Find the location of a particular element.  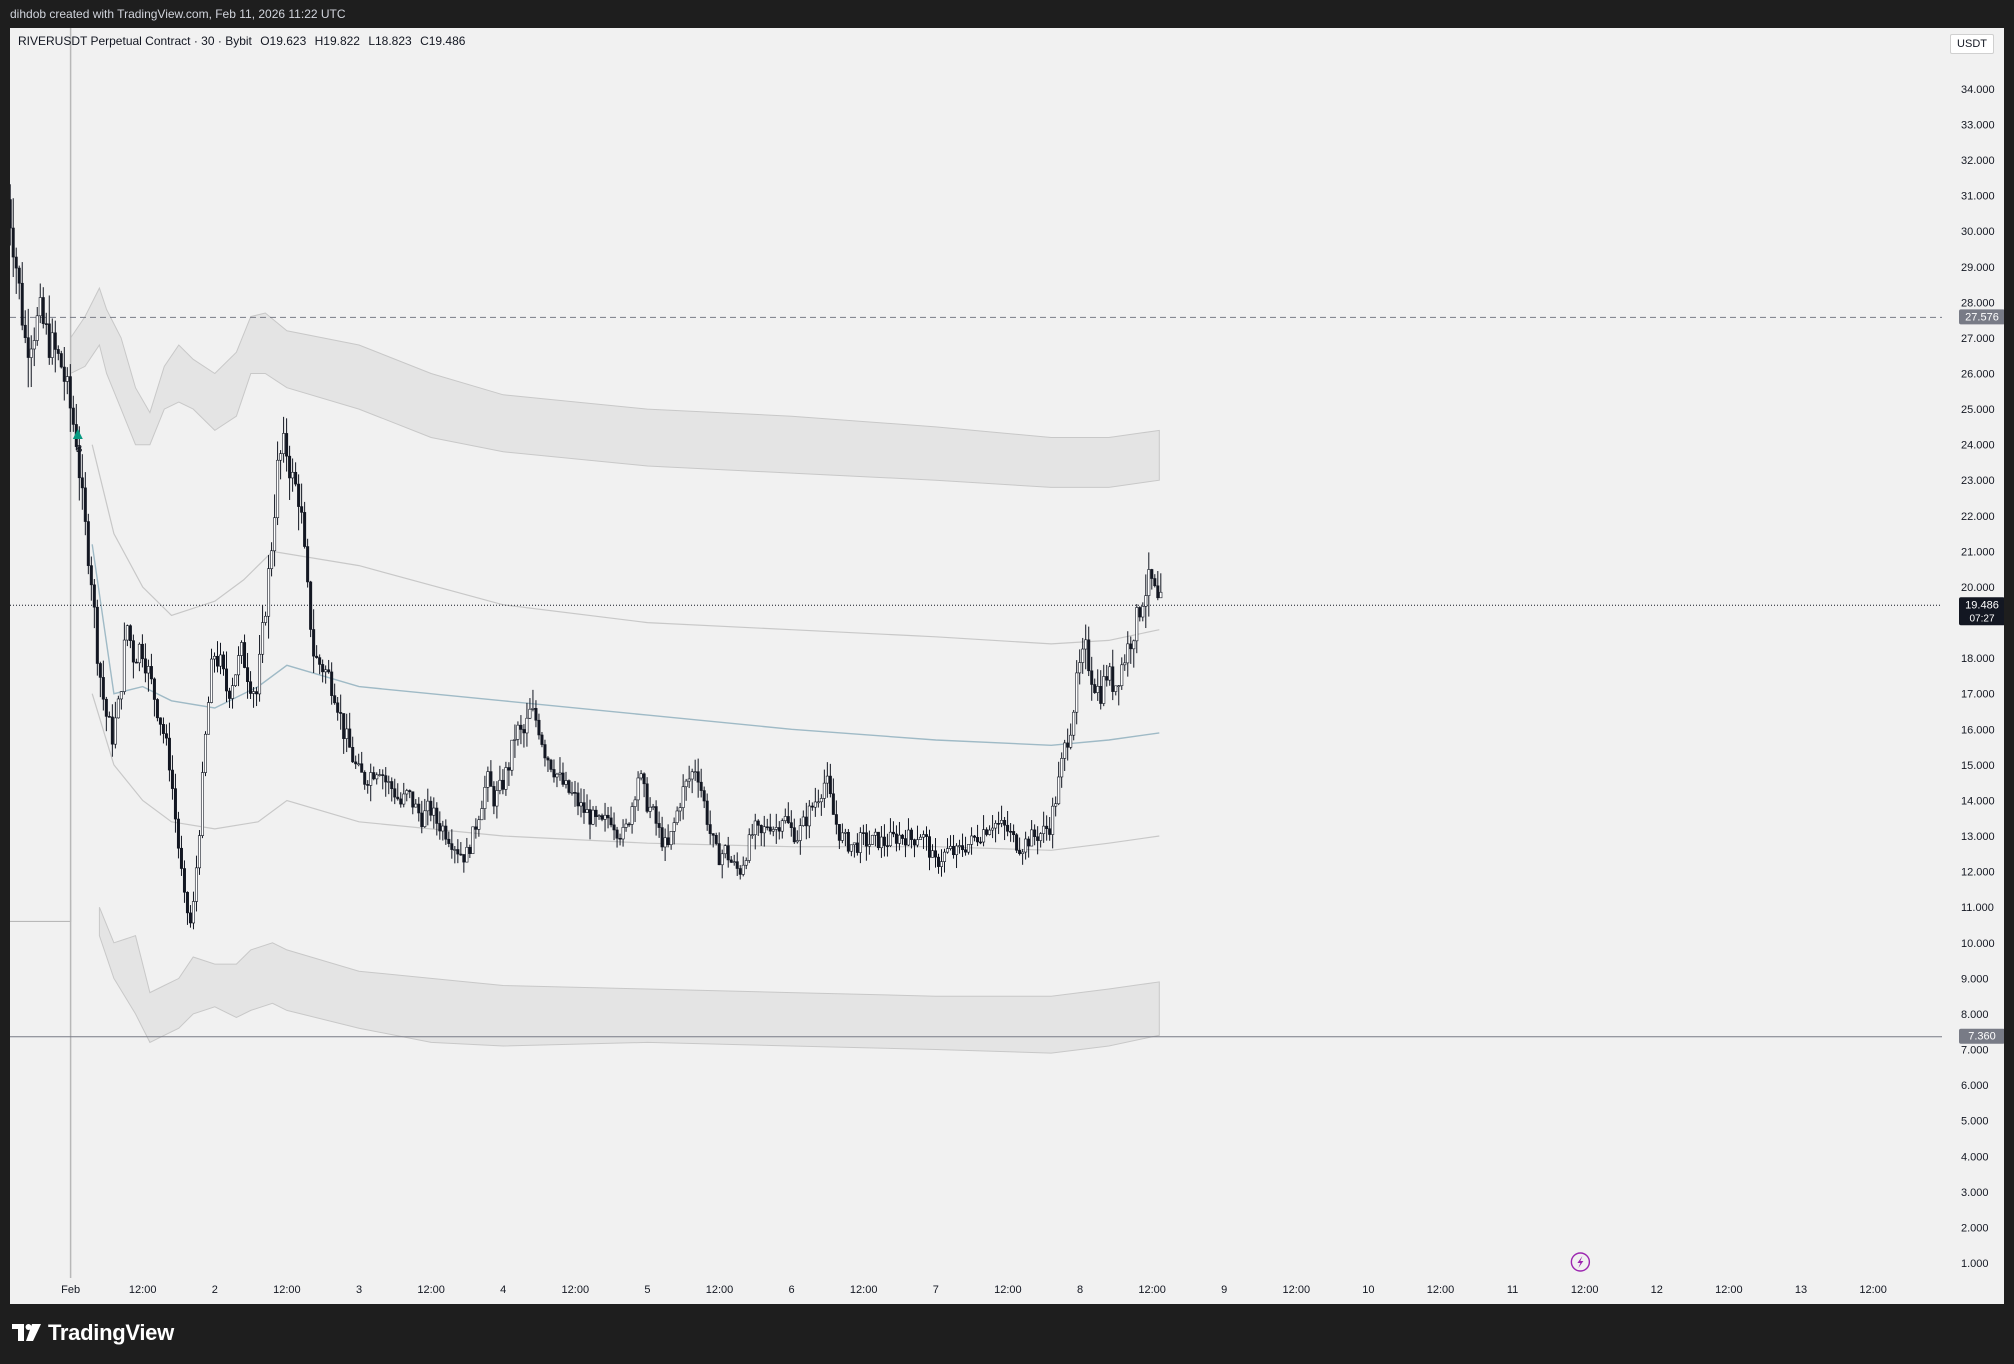

y-tick-label: 7.000 is located at coordinates (1975, 1051).